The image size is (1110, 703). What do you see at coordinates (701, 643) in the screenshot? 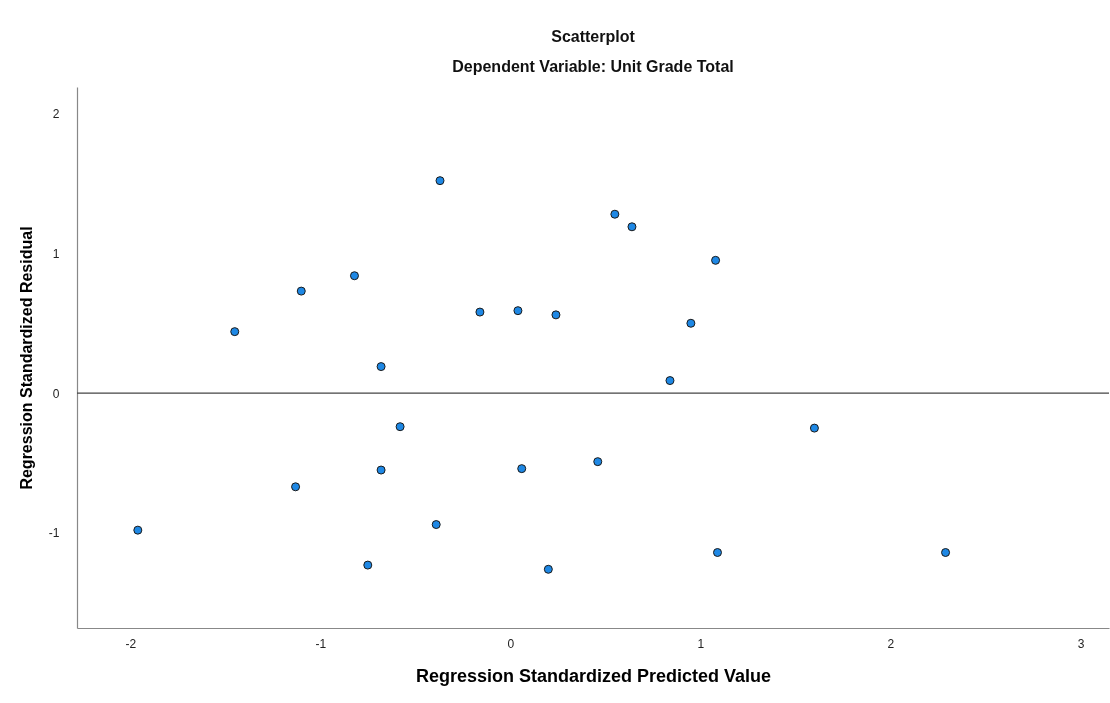
I see `x-tick-label: 1` at bounding box center [701, 643].